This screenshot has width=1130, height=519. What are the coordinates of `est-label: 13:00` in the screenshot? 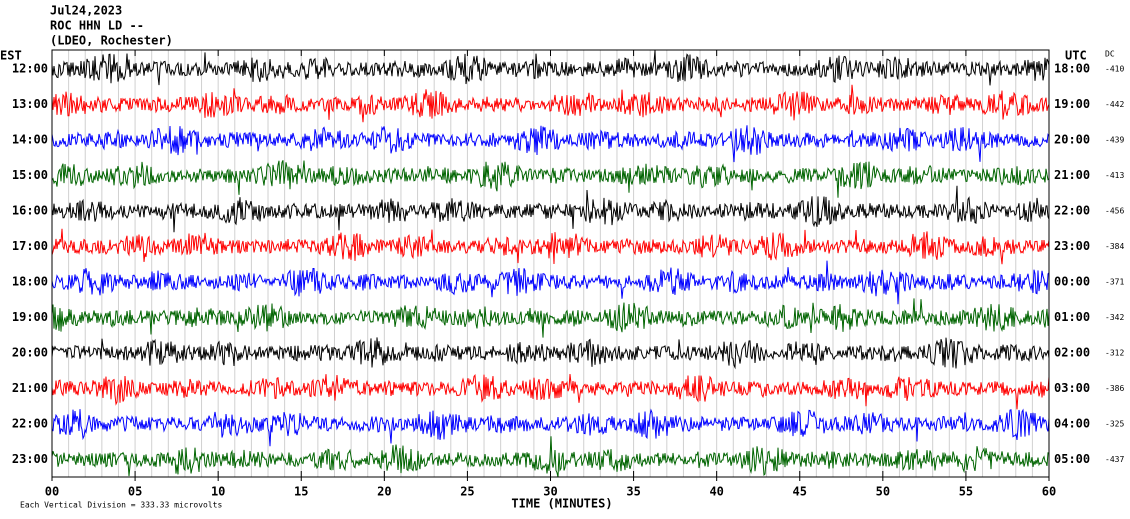 It's located at (30, 104).